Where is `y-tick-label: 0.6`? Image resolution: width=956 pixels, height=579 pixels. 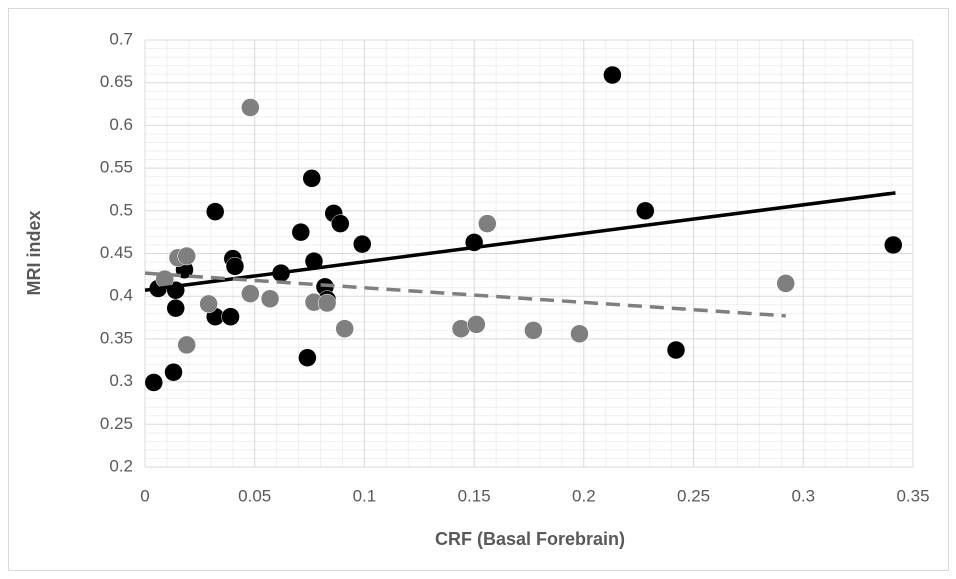
y-tick-label: 0.6 is located at coordinates (121, 124).